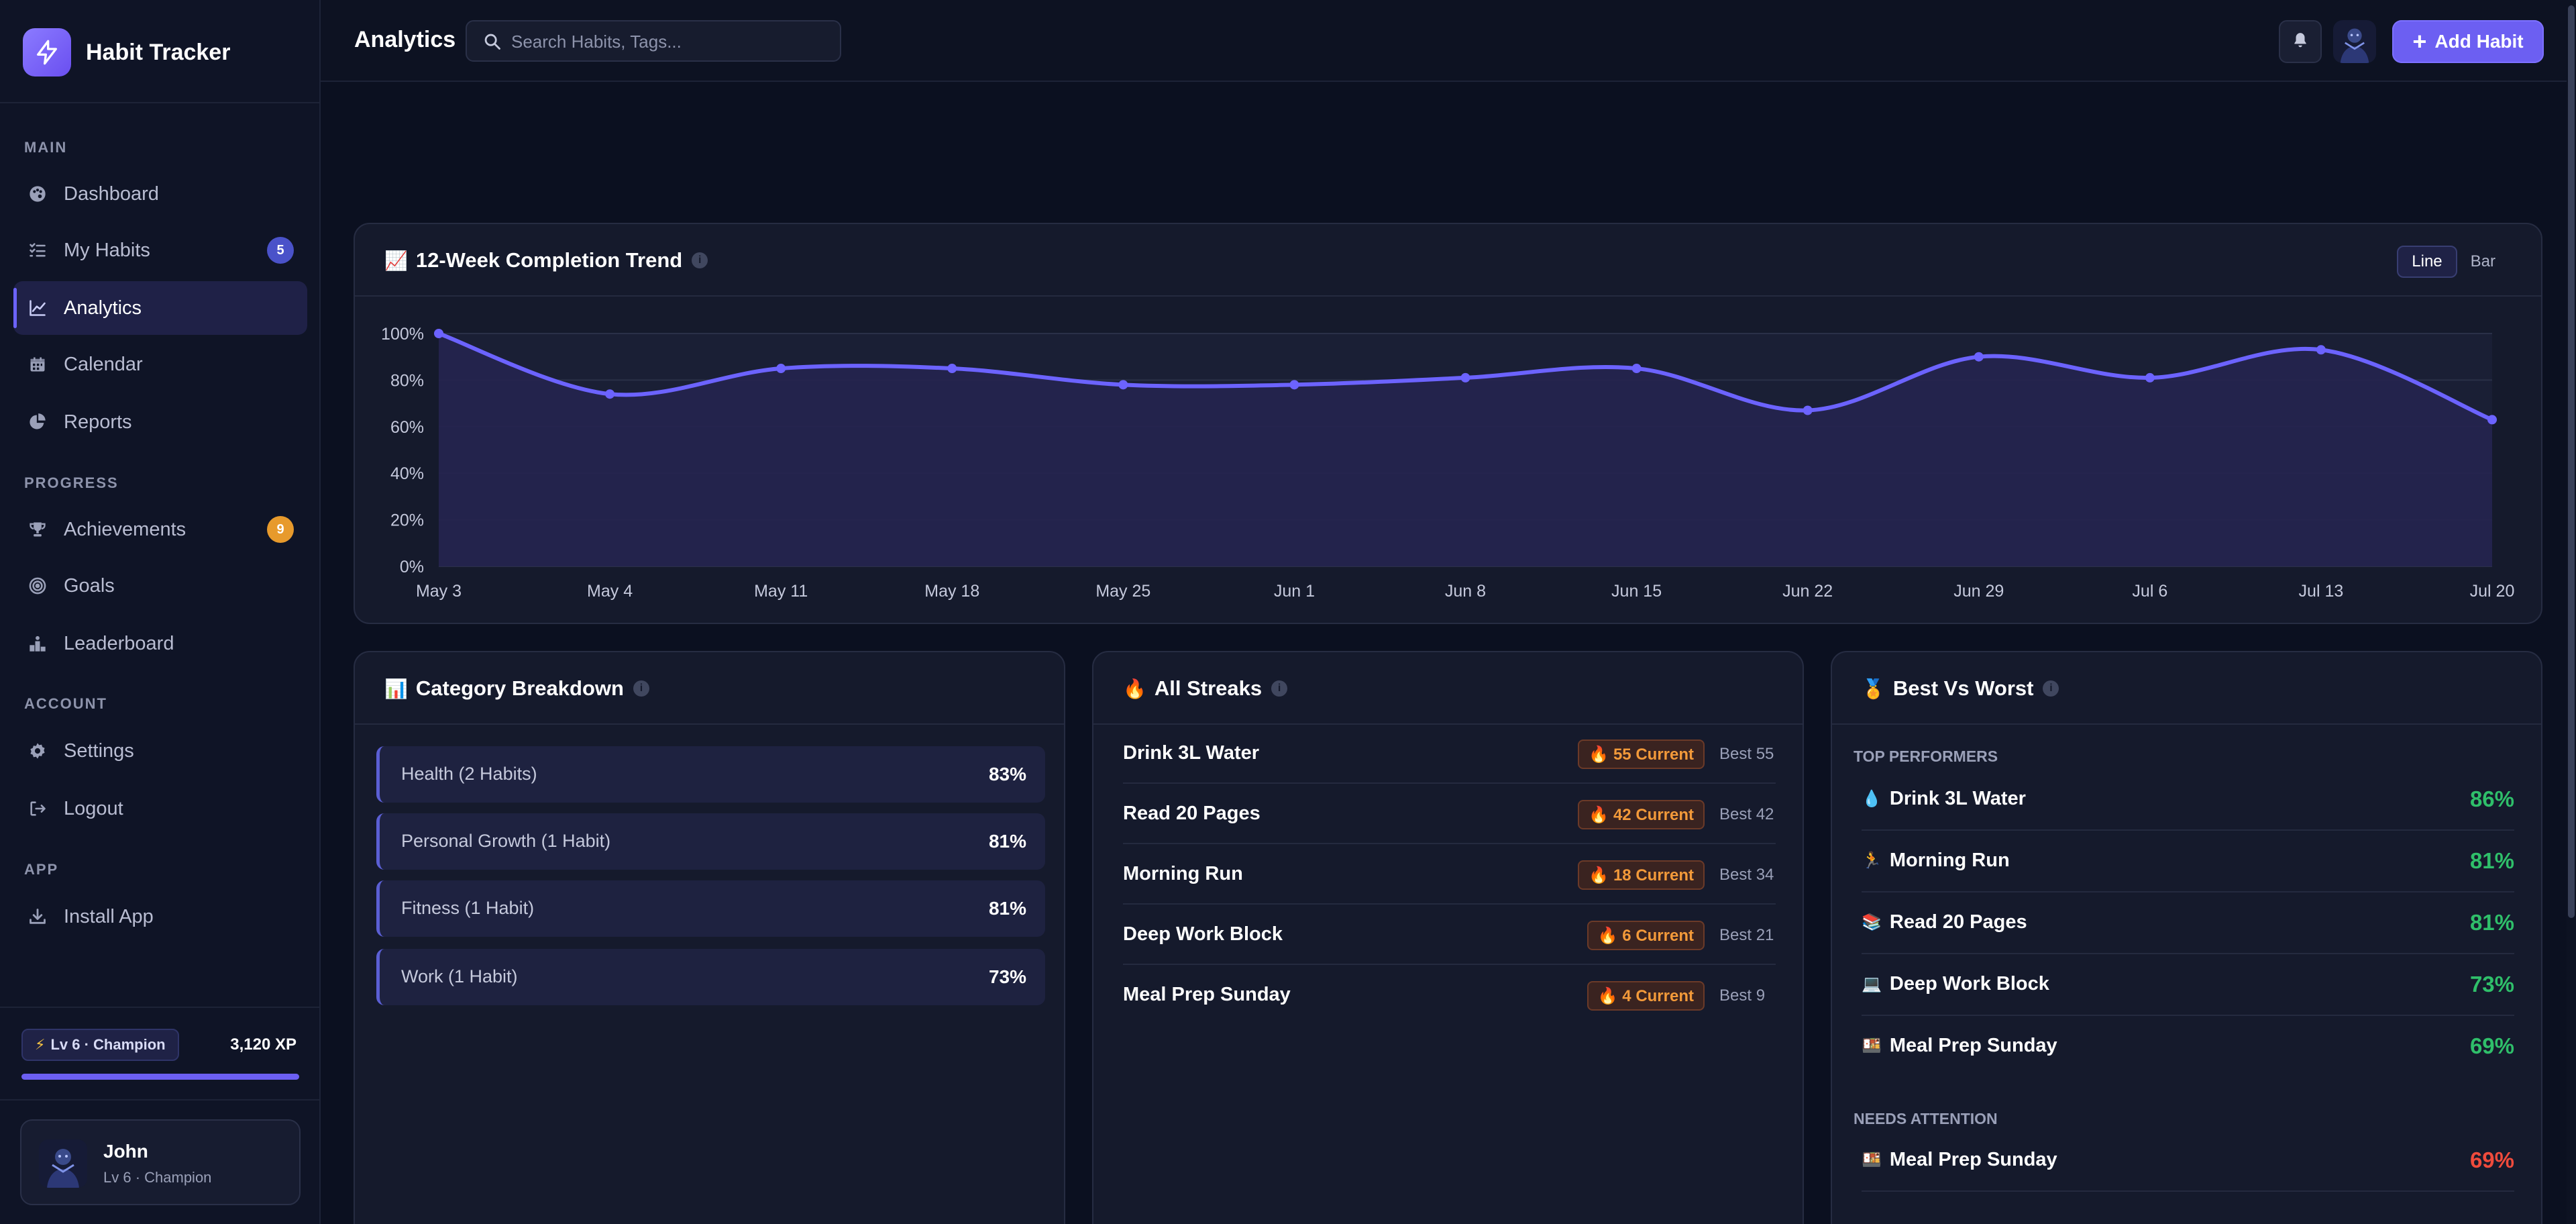 This screenshot has height=1224, width=2576. Describe the element at coordinates (160, 751) in the screenshot. I see `nav-item-settings: Settings` at that location.